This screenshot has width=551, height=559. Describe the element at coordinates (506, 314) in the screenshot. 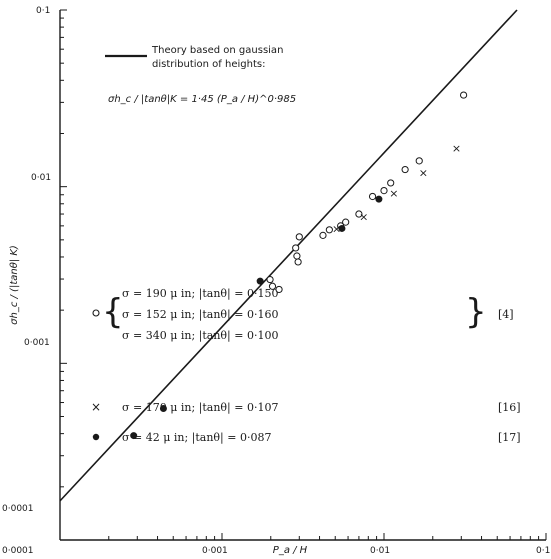

I see `legend-ref-open: [4]` at that location.